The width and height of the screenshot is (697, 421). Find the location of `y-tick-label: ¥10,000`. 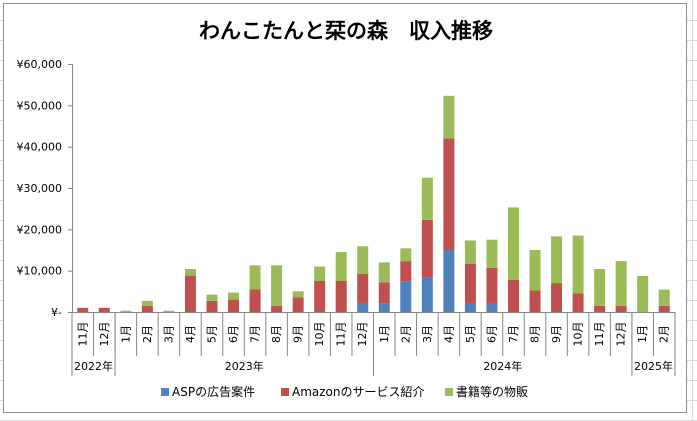

y-tick-label: ¥10,000 is located at coordinates (40, 271).